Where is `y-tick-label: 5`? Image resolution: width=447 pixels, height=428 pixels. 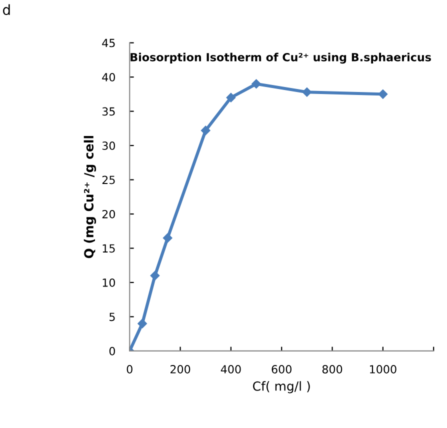
y-tick-label: 5 is located at coordinates (112, 317).